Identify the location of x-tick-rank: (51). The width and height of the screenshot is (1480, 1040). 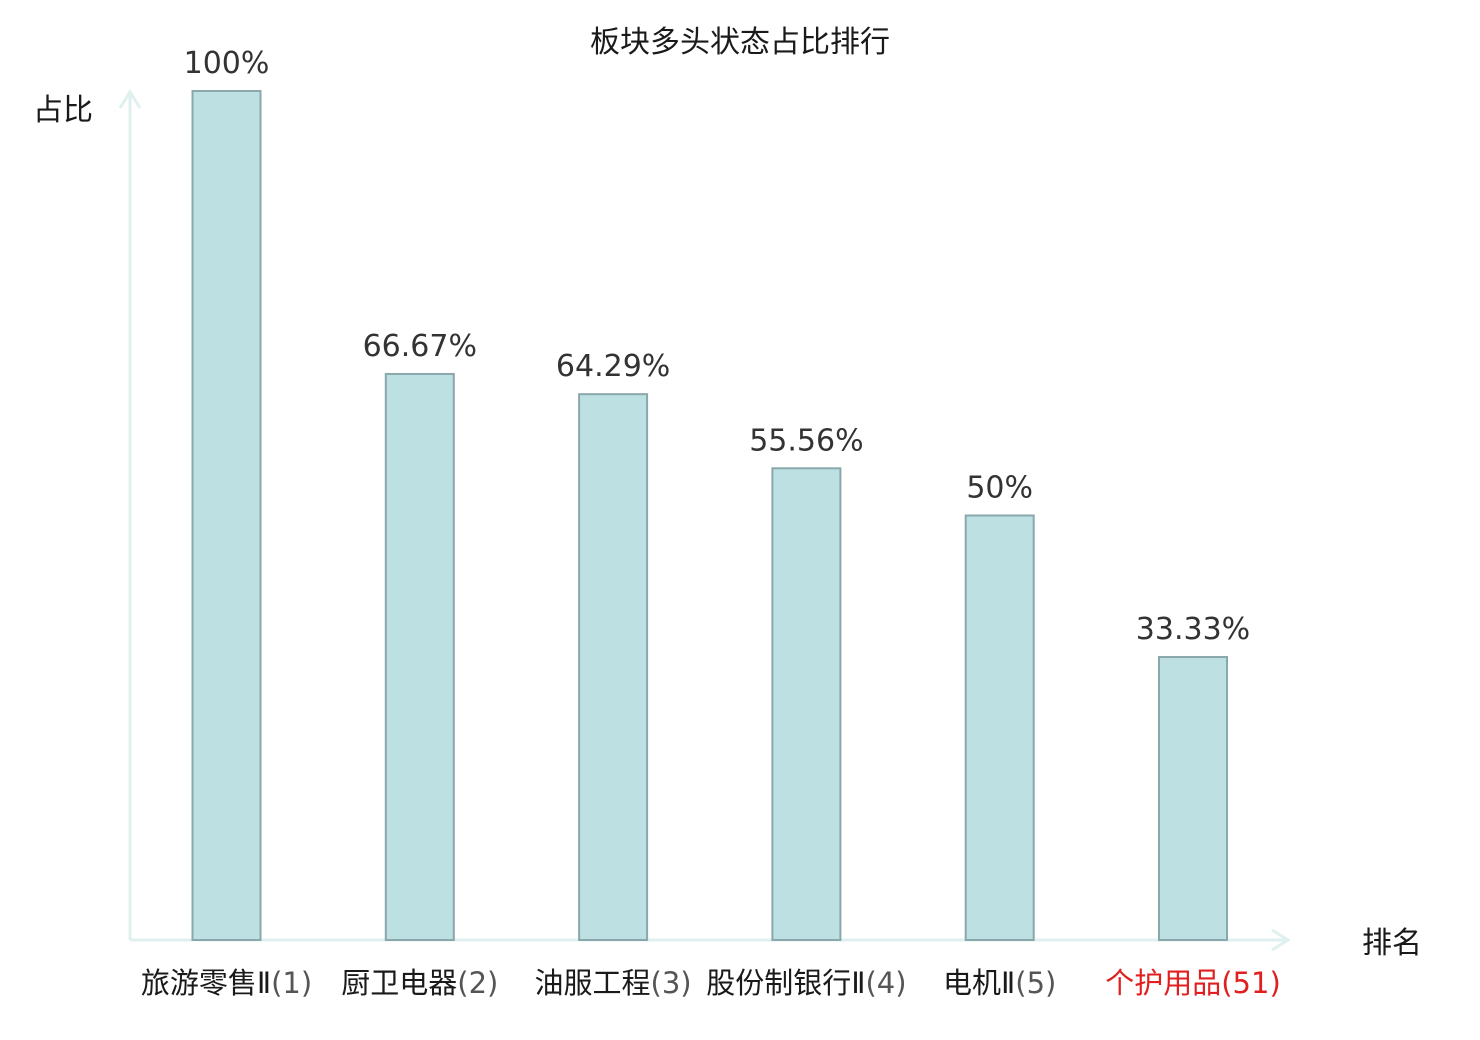
(1251, 983).